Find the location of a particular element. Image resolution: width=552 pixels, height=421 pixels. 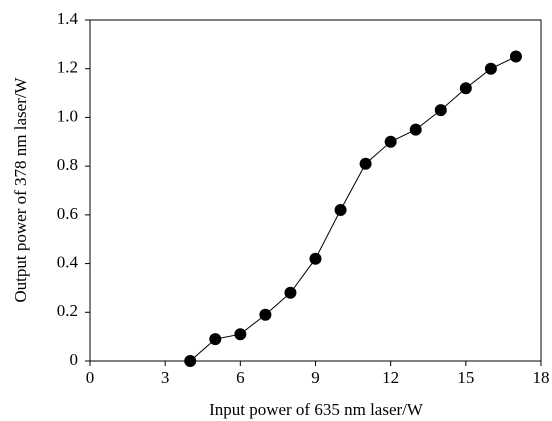

y-axis-label: Output power of 378 nm laser/W is located at coordinates (20, 189).